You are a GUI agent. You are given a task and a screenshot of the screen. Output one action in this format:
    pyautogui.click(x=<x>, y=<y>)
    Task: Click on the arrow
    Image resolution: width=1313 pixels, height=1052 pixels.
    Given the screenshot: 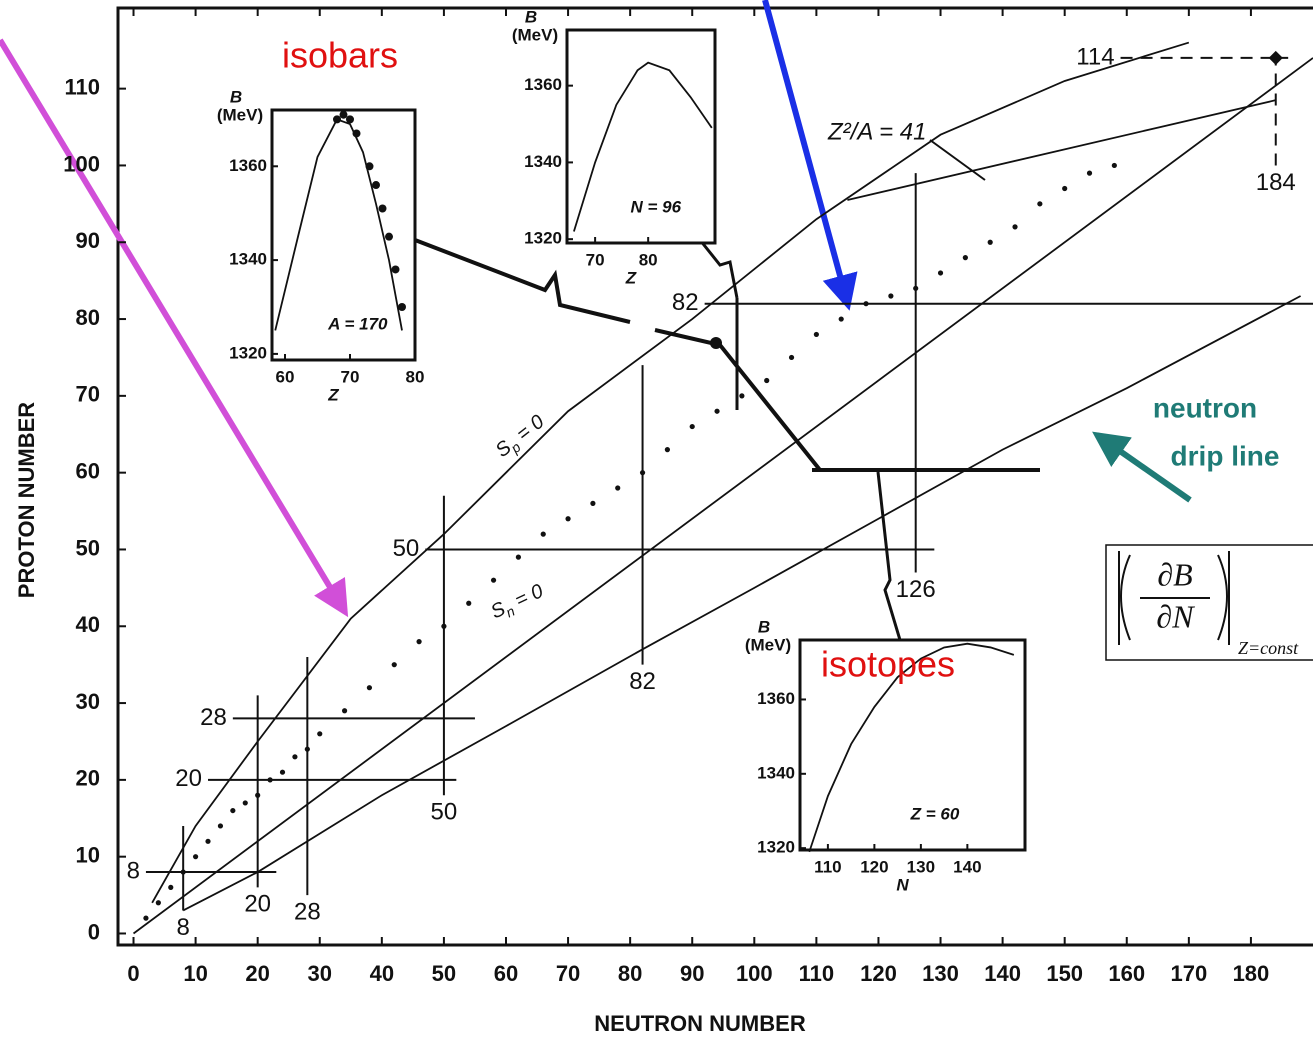 What is the action you would take?
    pyautogui.click(x=810, y=155)
    